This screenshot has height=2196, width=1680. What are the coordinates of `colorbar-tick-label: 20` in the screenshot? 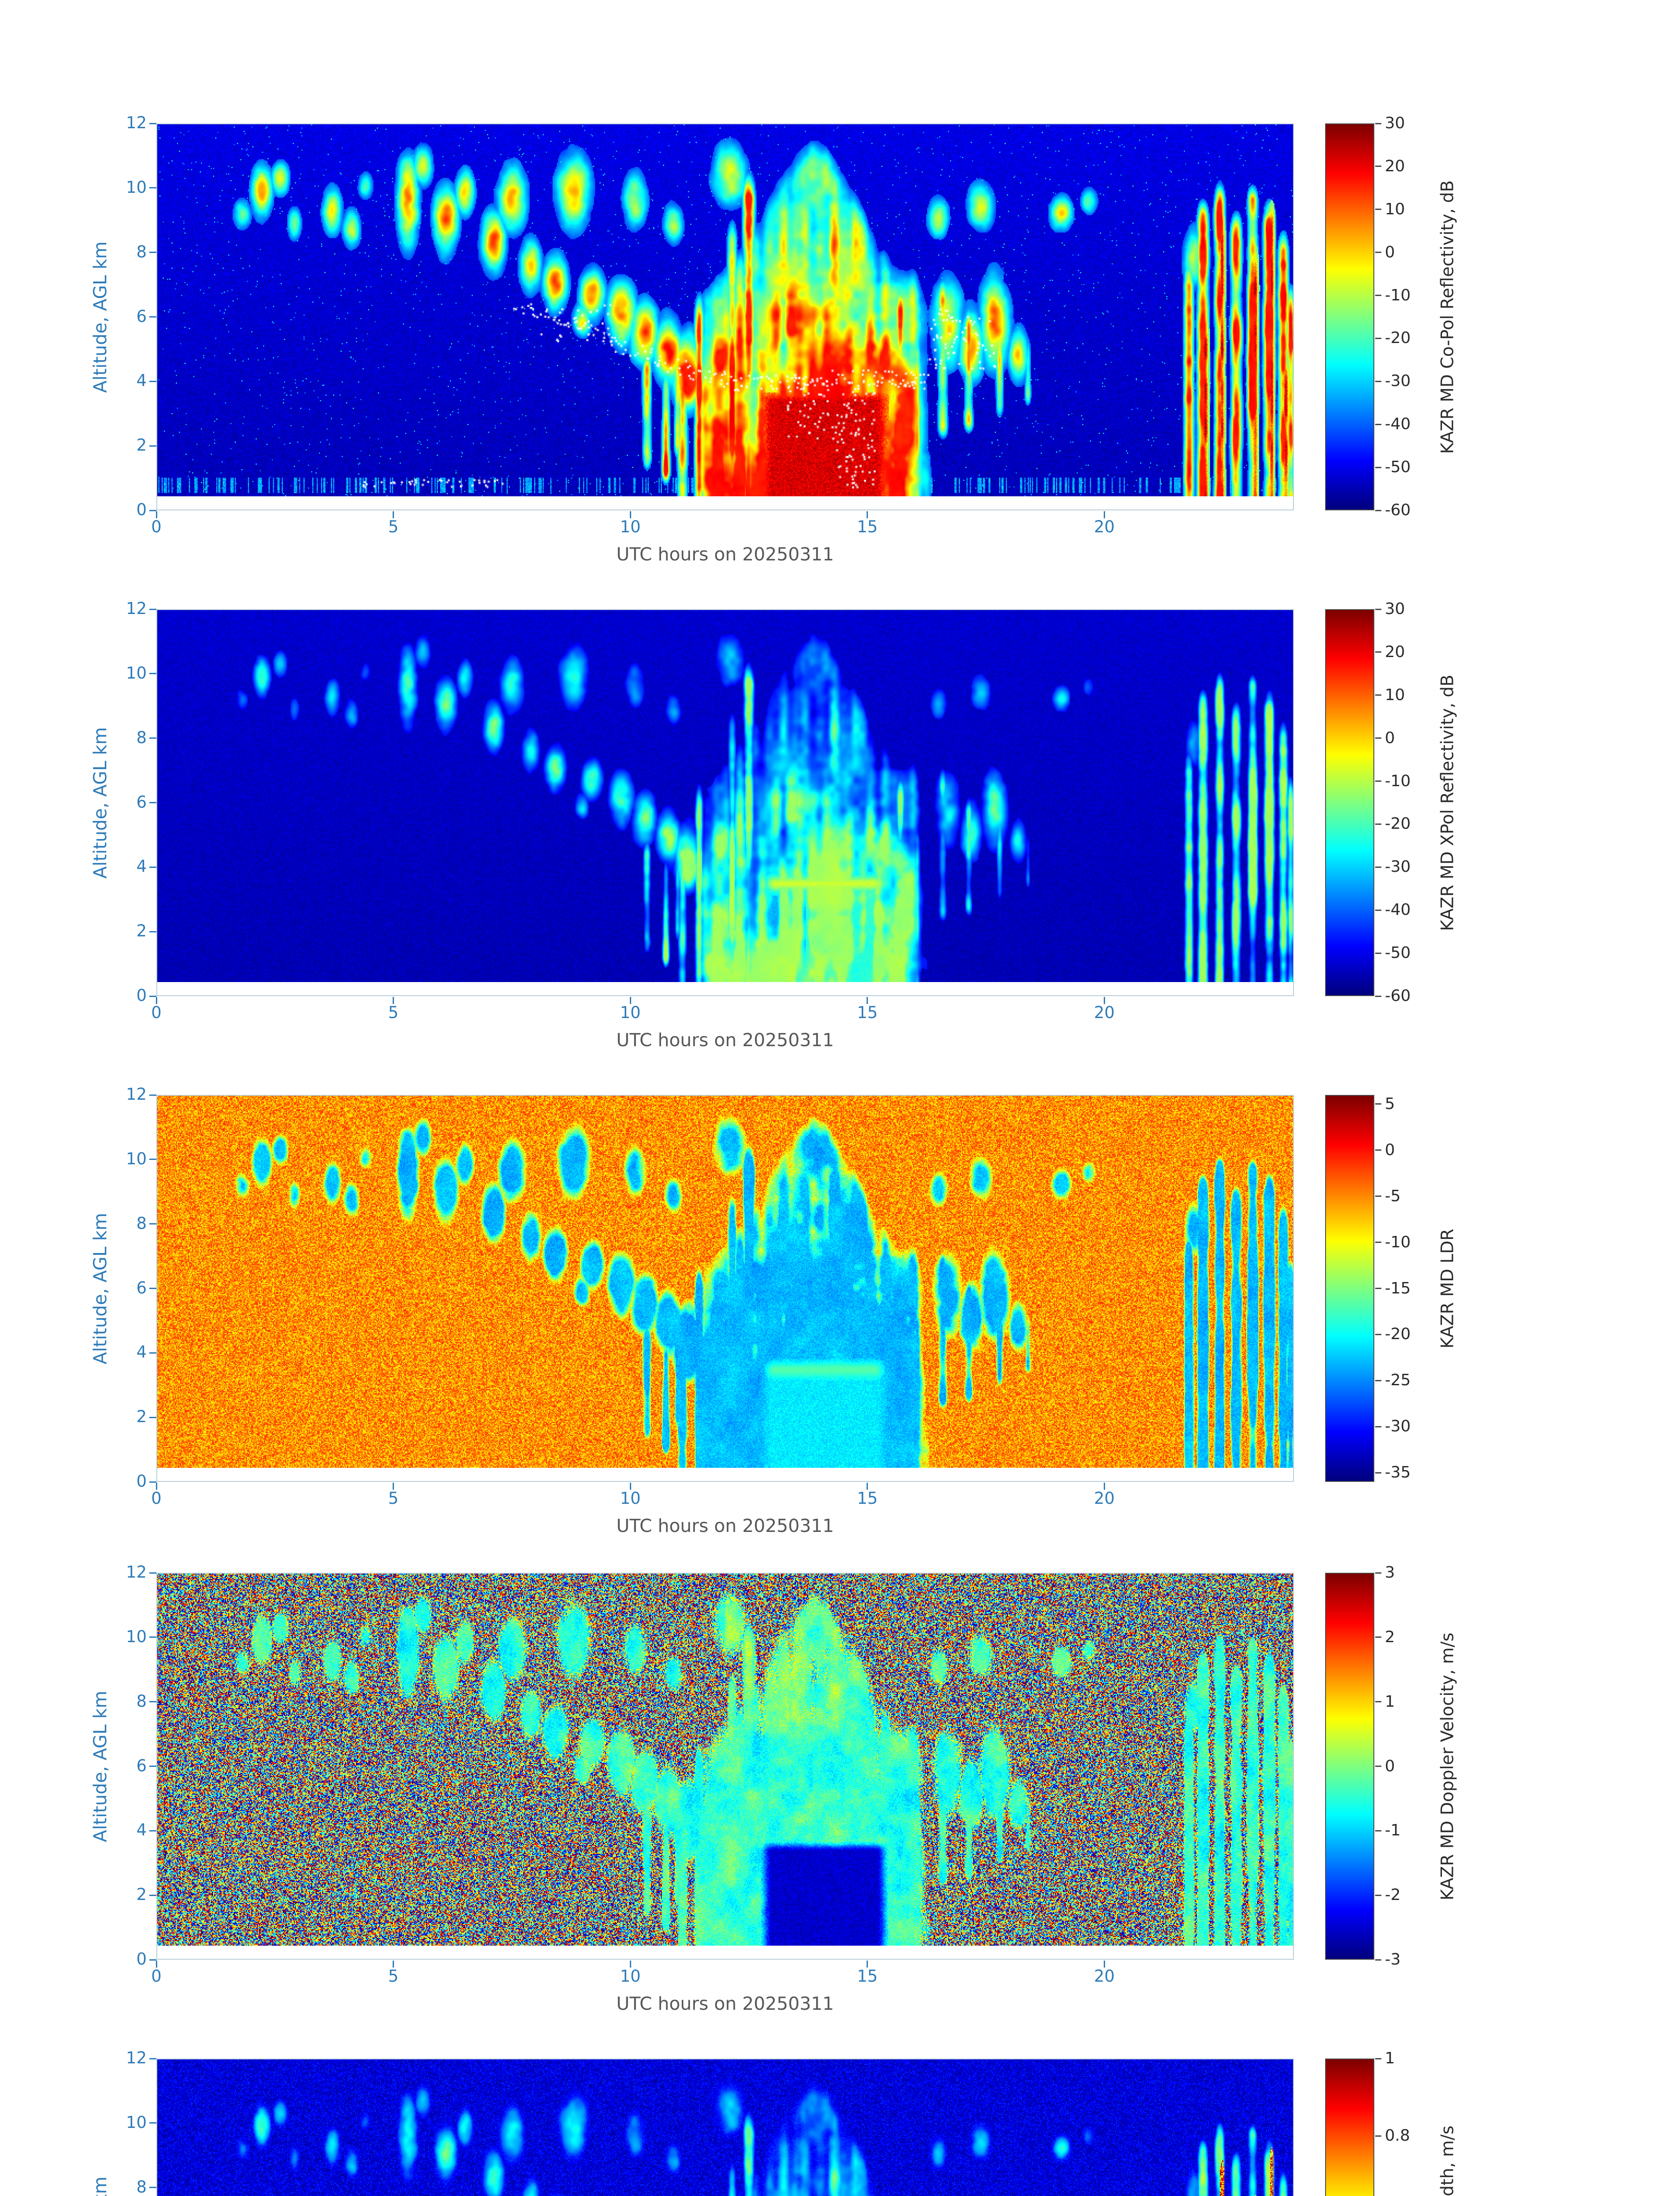 It's located at (1395, 166).